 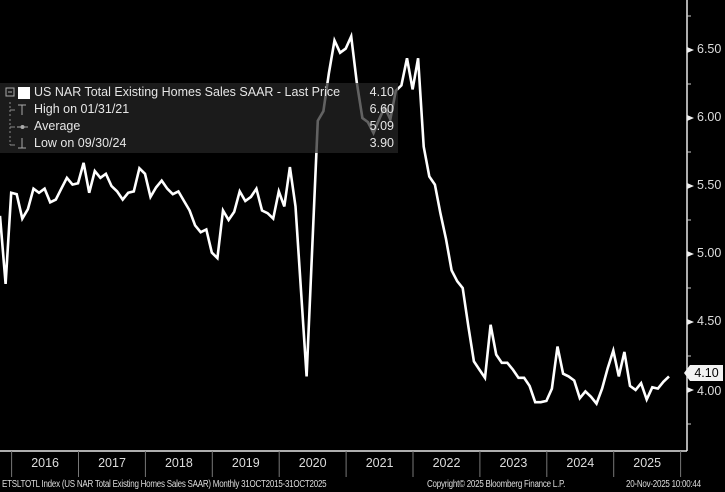 What do you see at coordinates (57, 126) in the screenshot?
I see `legend-average-label: Average` at bounding box center [57, 126].